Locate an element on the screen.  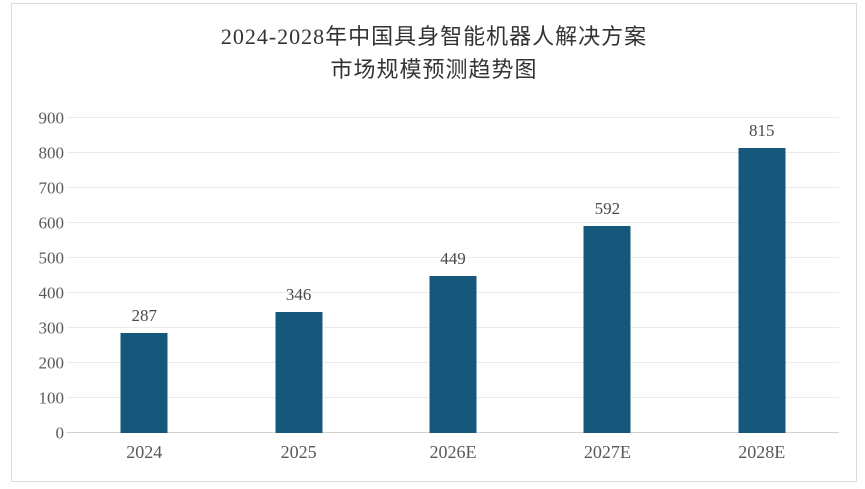
chart-title-line1: 2024-2028年中国具身智能机器人解决方案 is located at coordinates (434, 36).